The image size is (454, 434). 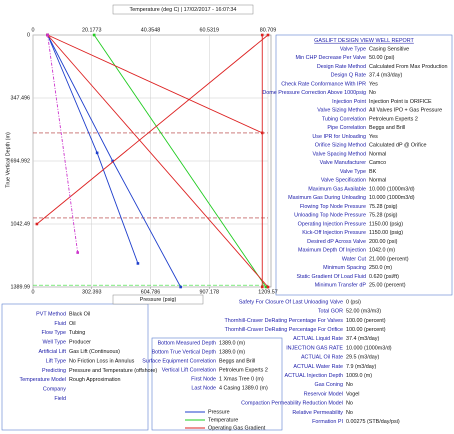 I want to click on field-label: Design Rate Method, so click(x=341, y=67).